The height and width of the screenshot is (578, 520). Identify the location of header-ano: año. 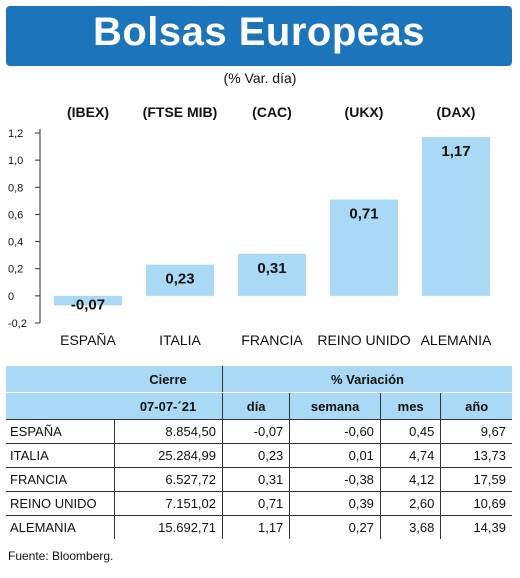
(476, 406).